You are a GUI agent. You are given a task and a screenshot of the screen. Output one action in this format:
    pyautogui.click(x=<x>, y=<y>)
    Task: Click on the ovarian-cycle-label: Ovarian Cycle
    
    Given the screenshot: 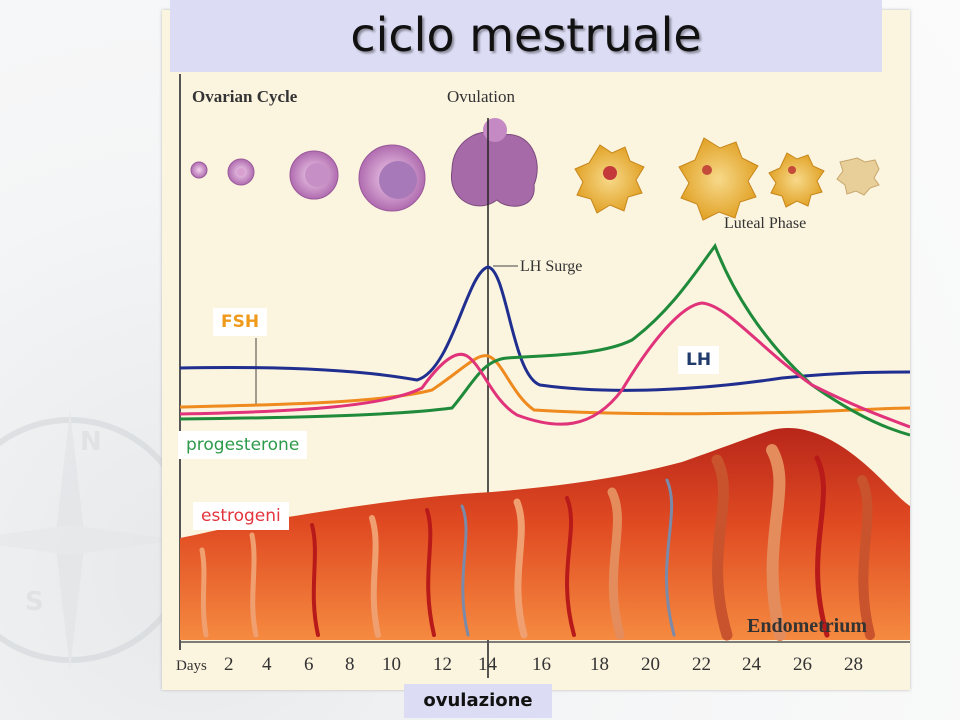 What is the action you would take?
    pyautogui.click(x=245, y=96)
    